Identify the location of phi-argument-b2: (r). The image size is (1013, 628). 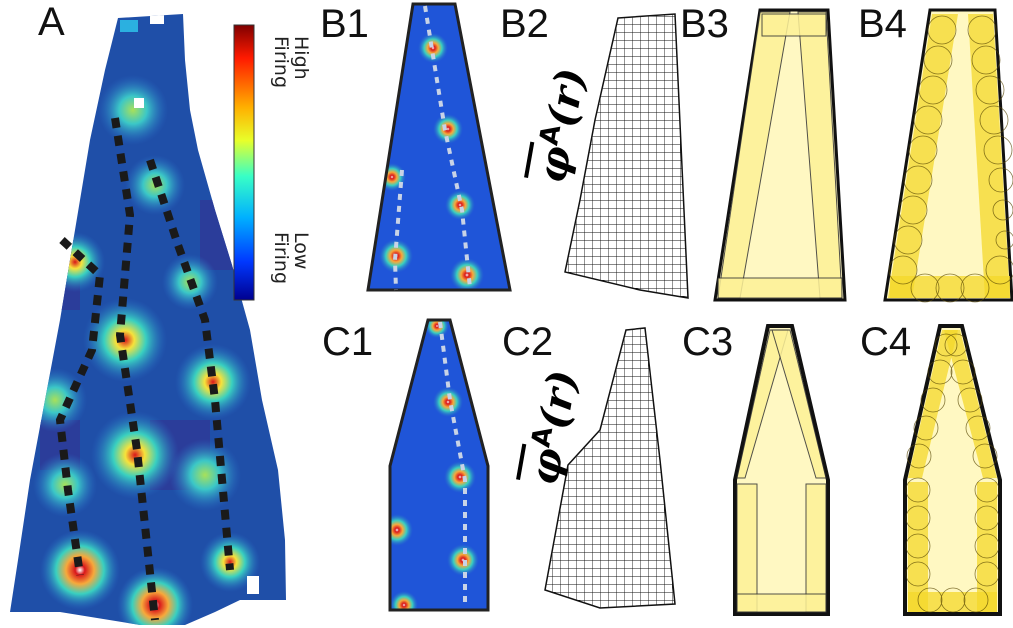
(566, 97).